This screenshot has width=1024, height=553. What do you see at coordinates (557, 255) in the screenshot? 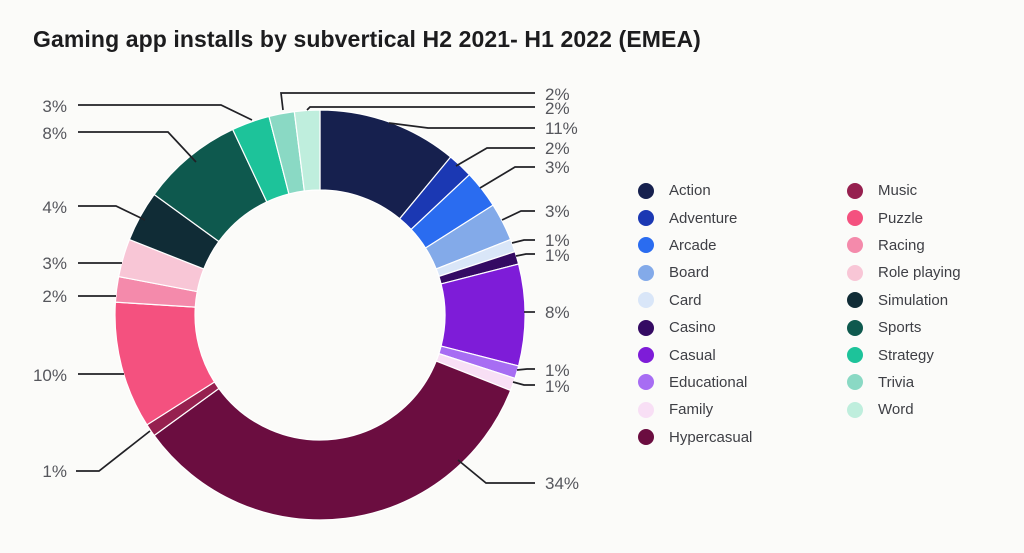
I see `percent-label-casino: 1%` at bounding box center [557, 255].